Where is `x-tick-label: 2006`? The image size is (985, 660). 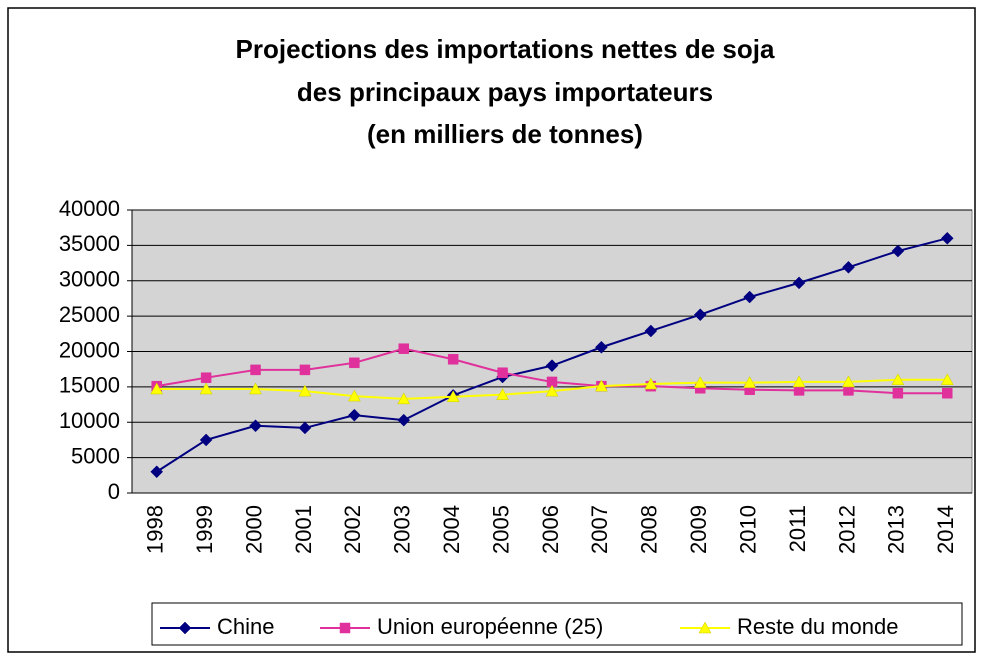 x-tick-label: 2006 is located at coordinates (550, 529).